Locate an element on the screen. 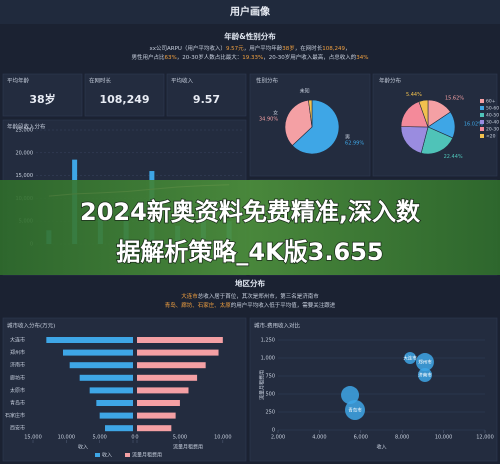  bubble-label: 济南市 is located at coordinates (425, 374).